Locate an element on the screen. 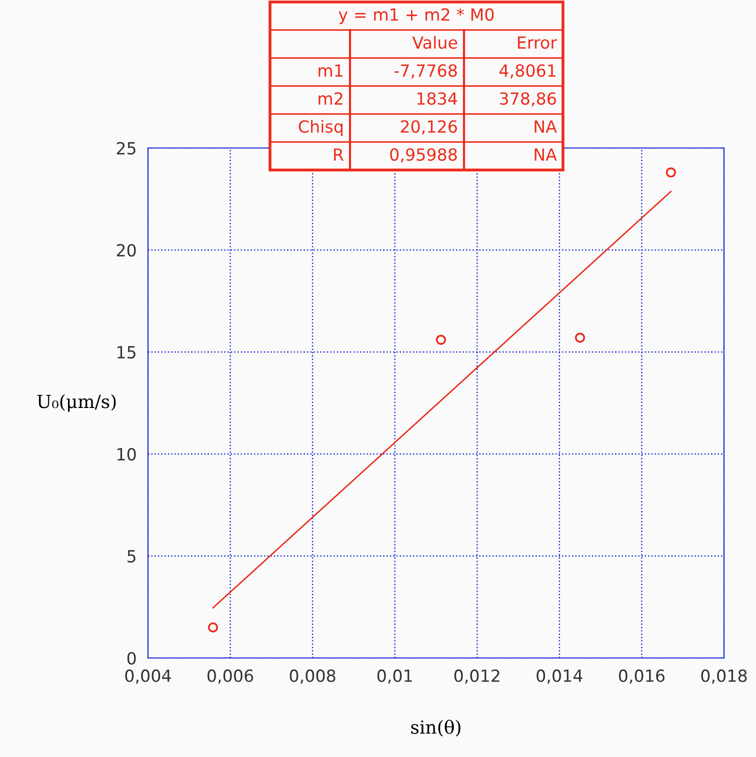  y-tick-label: 25 is located at coordinates (126, 148).